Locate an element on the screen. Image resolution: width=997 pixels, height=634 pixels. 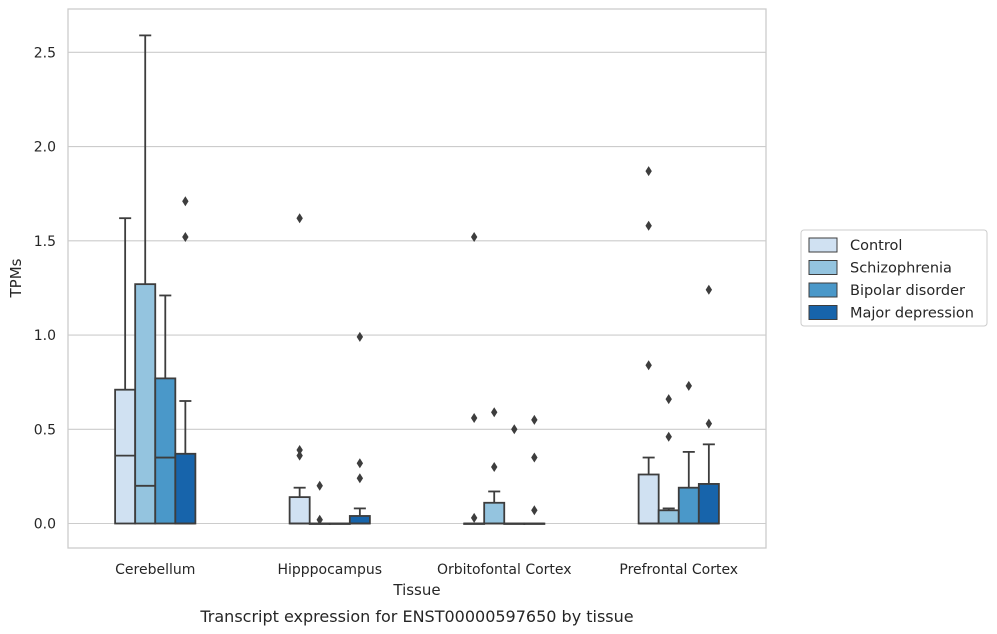
y-tick-label: 0.5 is located at coordinates (45, 430).